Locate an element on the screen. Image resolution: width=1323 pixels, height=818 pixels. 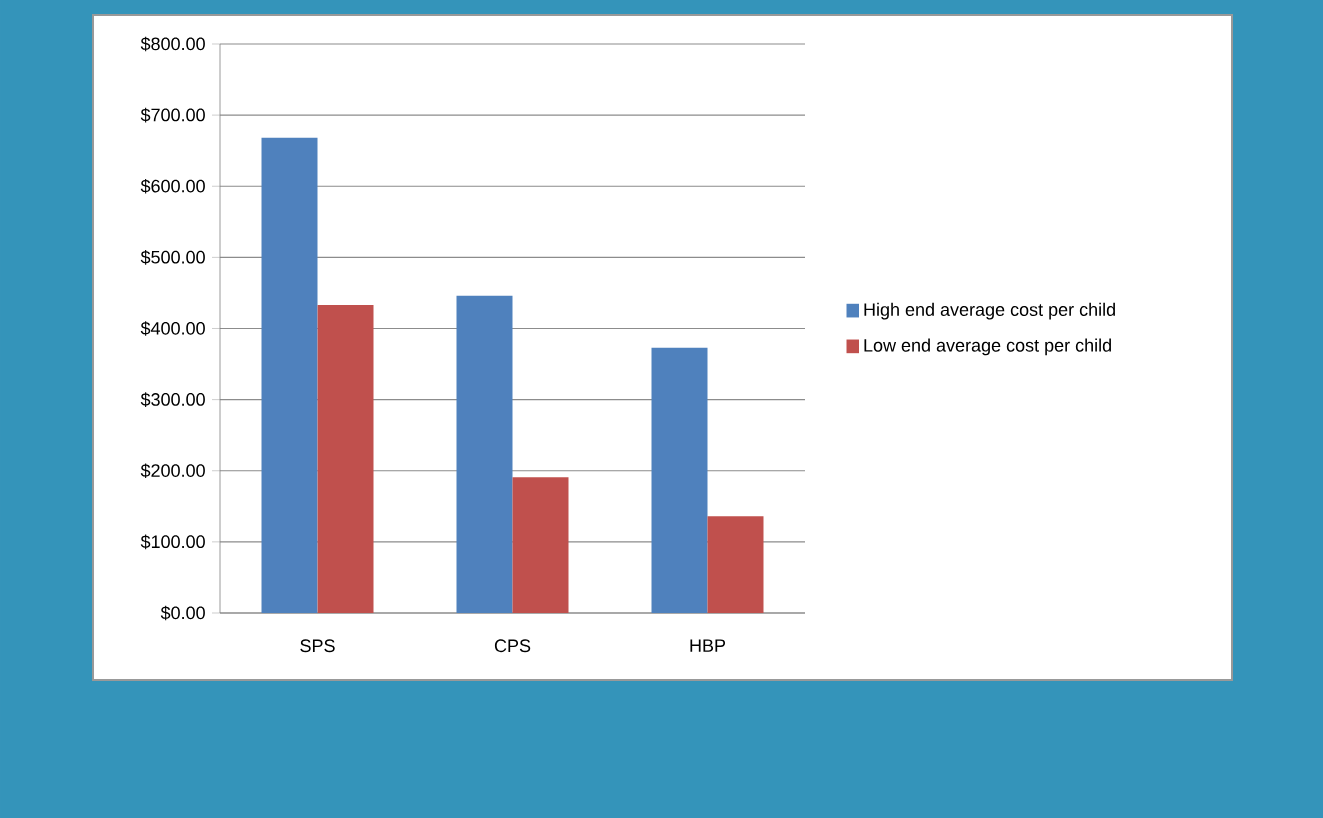
x-tick-label: CPS is located at coordinates (512, 646).